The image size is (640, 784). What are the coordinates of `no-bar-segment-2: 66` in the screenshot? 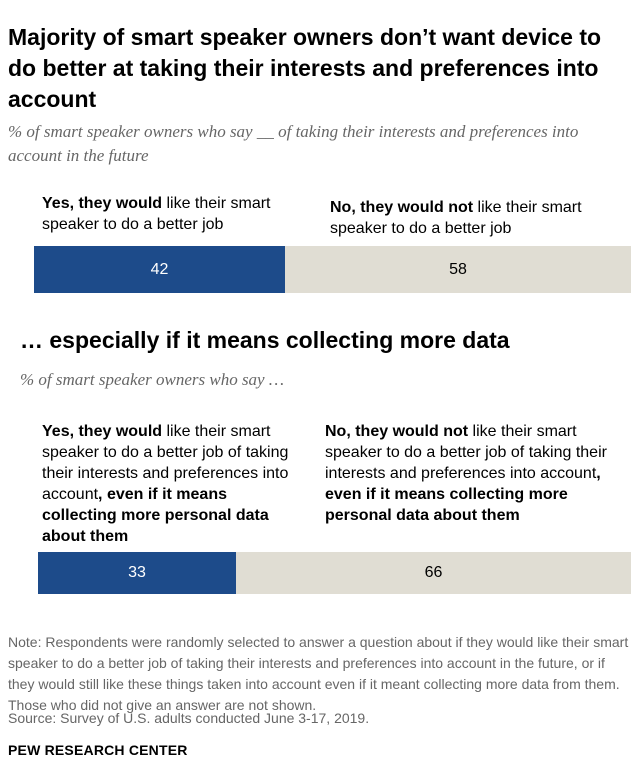 It's located at (433, 573).